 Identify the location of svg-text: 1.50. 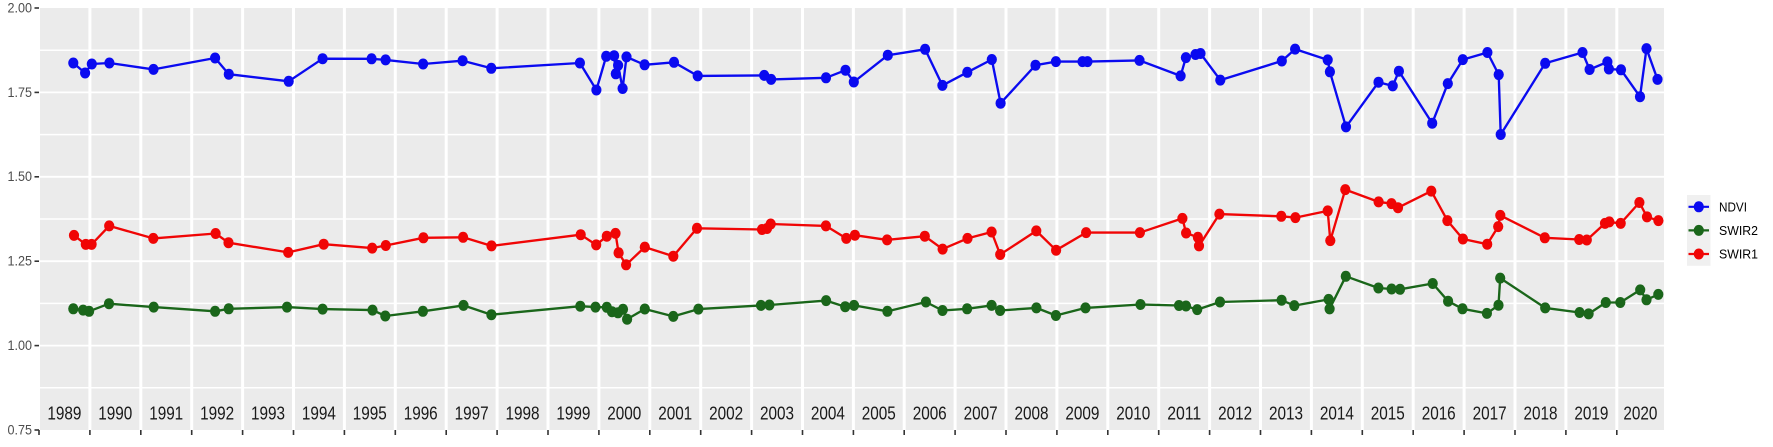
(20, 176).